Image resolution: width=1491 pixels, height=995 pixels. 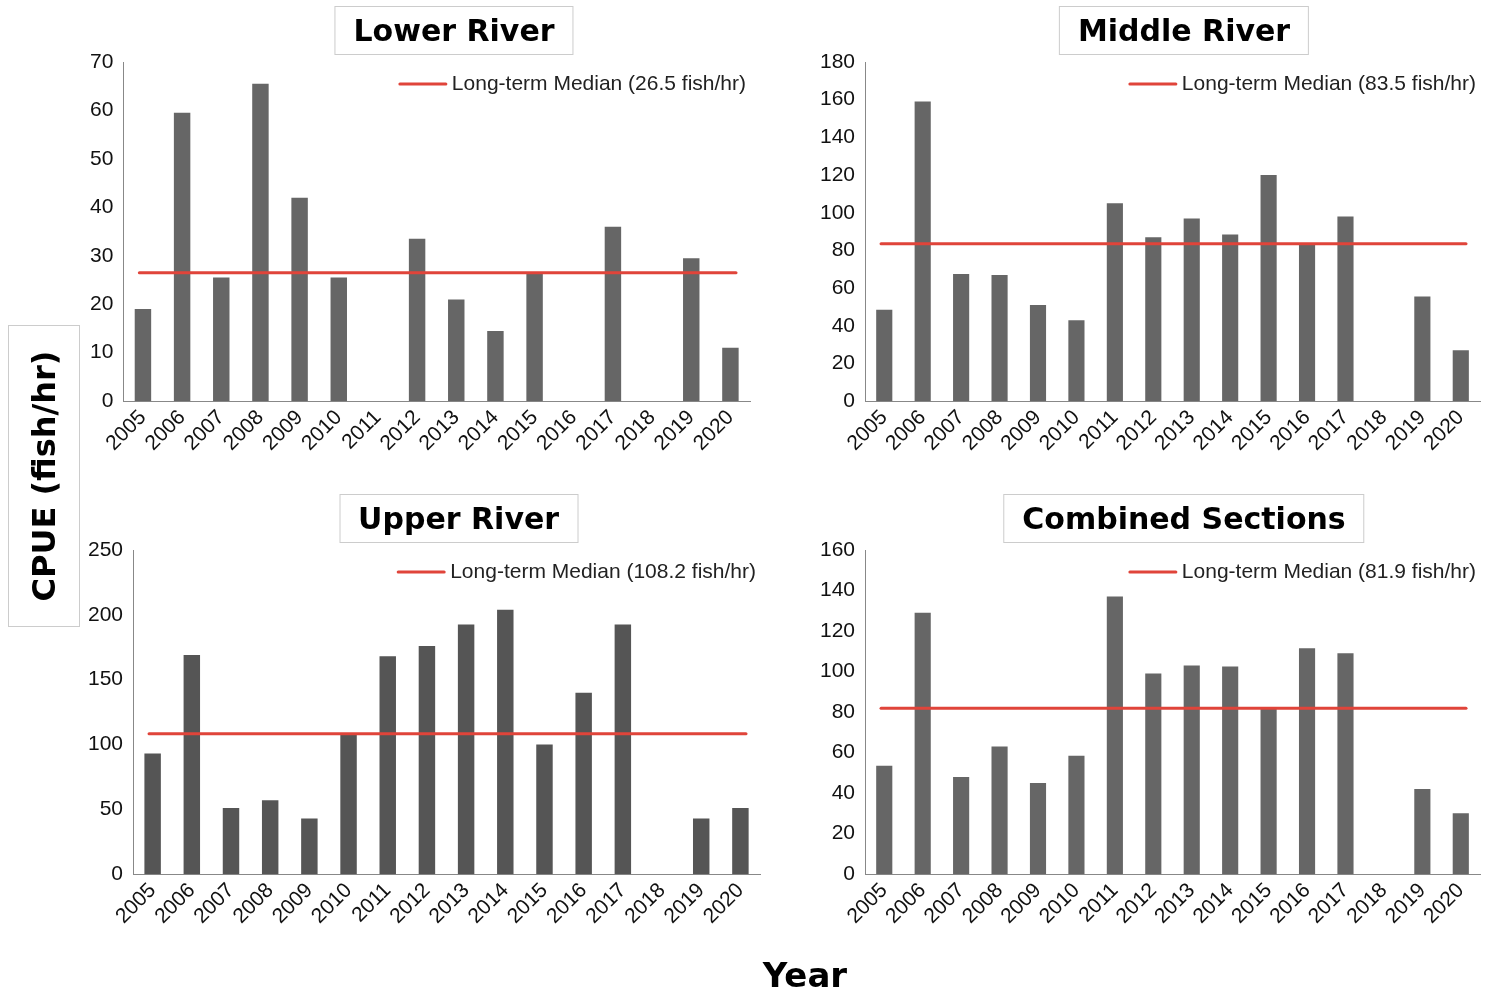 What do you see at coordinates (805, 975) in the screenshot?
I see `x-axis-title: Year` at bounding box center [805, 975].